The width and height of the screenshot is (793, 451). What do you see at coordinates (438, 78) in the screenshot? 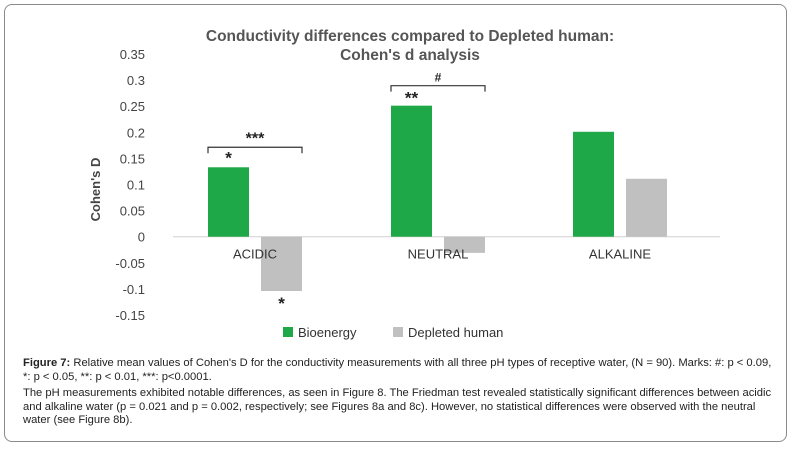
I see `bracket-mark: #` at bounding box center [438, 78].